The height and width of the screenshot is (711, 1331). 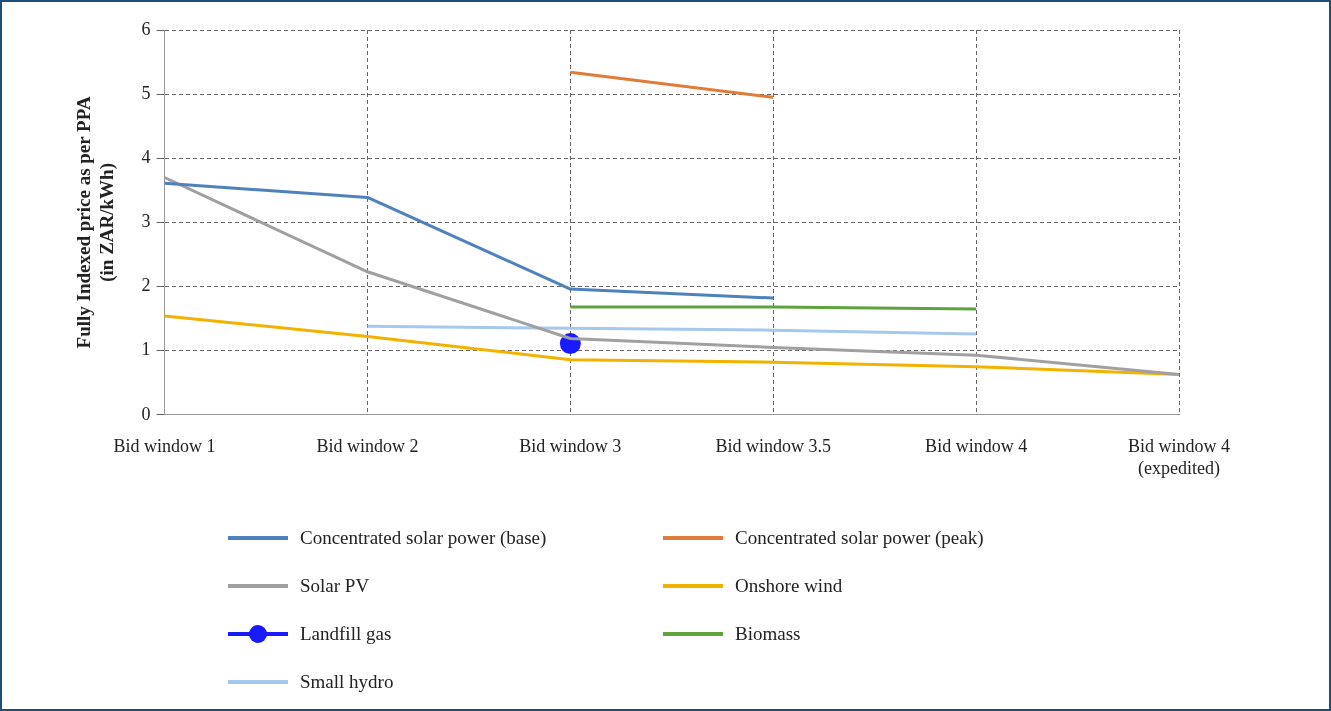 What do you see at coordinates (146, 285) in the screenshot?
I see `y-tick-label: 2` at bounding box center [146, 285].